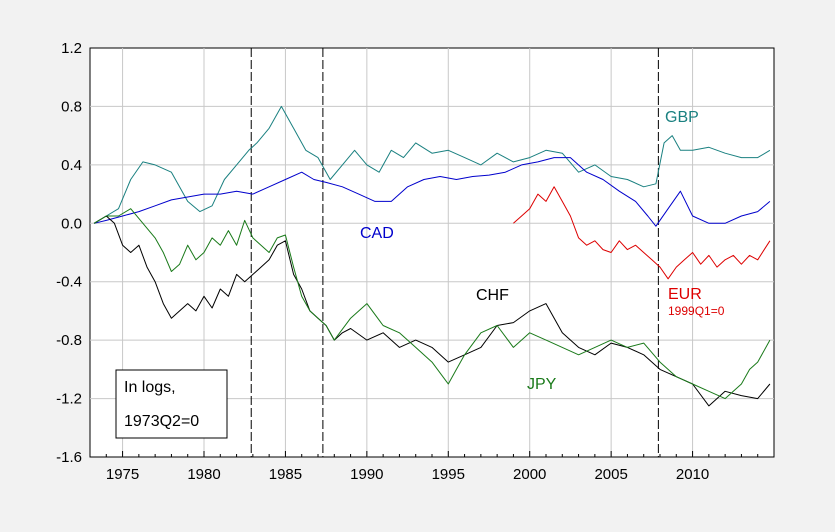 This screenshot has width=835, height=532. I want to click on note-line-2: 1973Q2=0, so click(161, 421).